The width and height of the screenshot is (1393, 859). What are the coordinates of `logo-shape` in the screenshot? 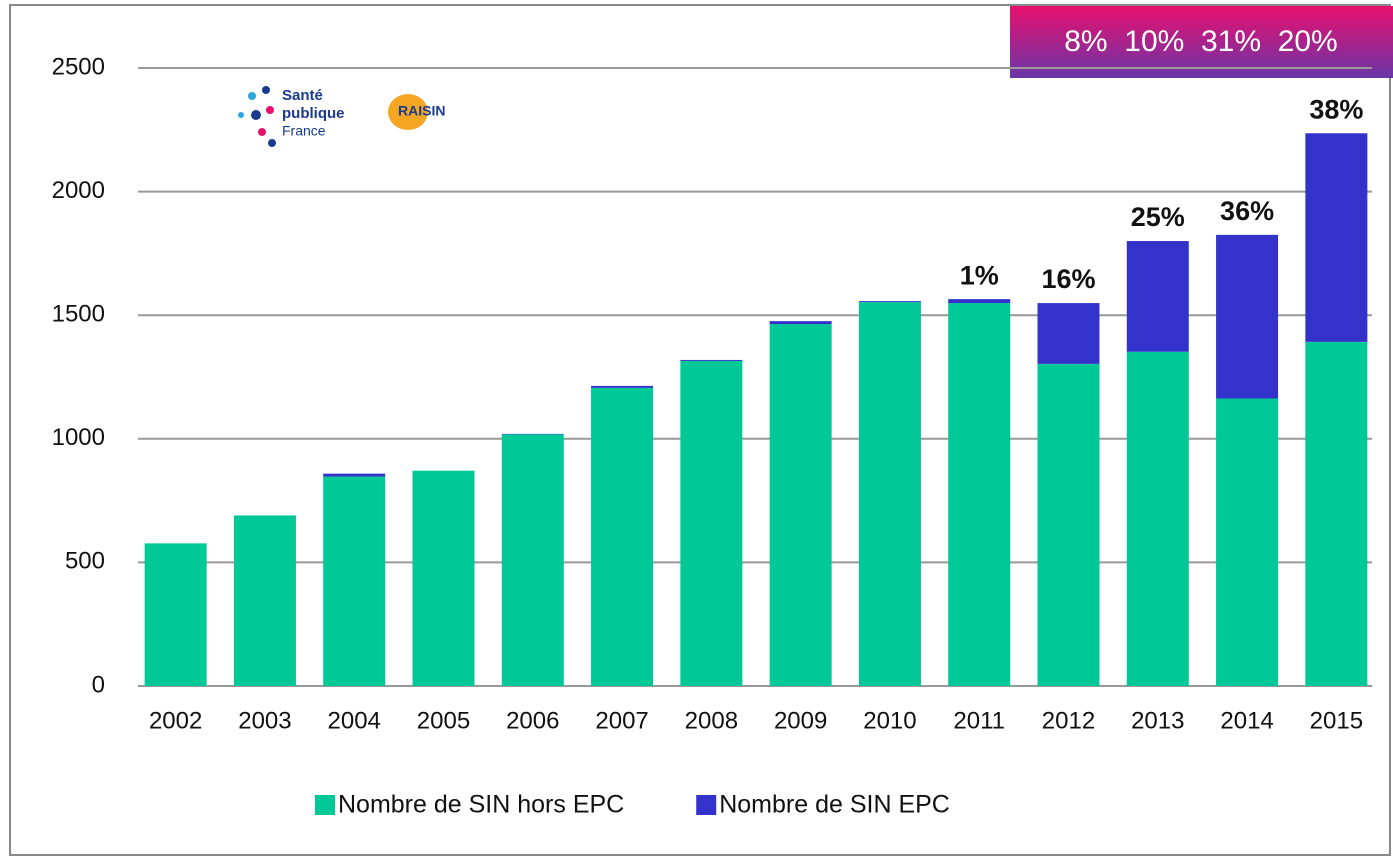 It's located at (408, 112).